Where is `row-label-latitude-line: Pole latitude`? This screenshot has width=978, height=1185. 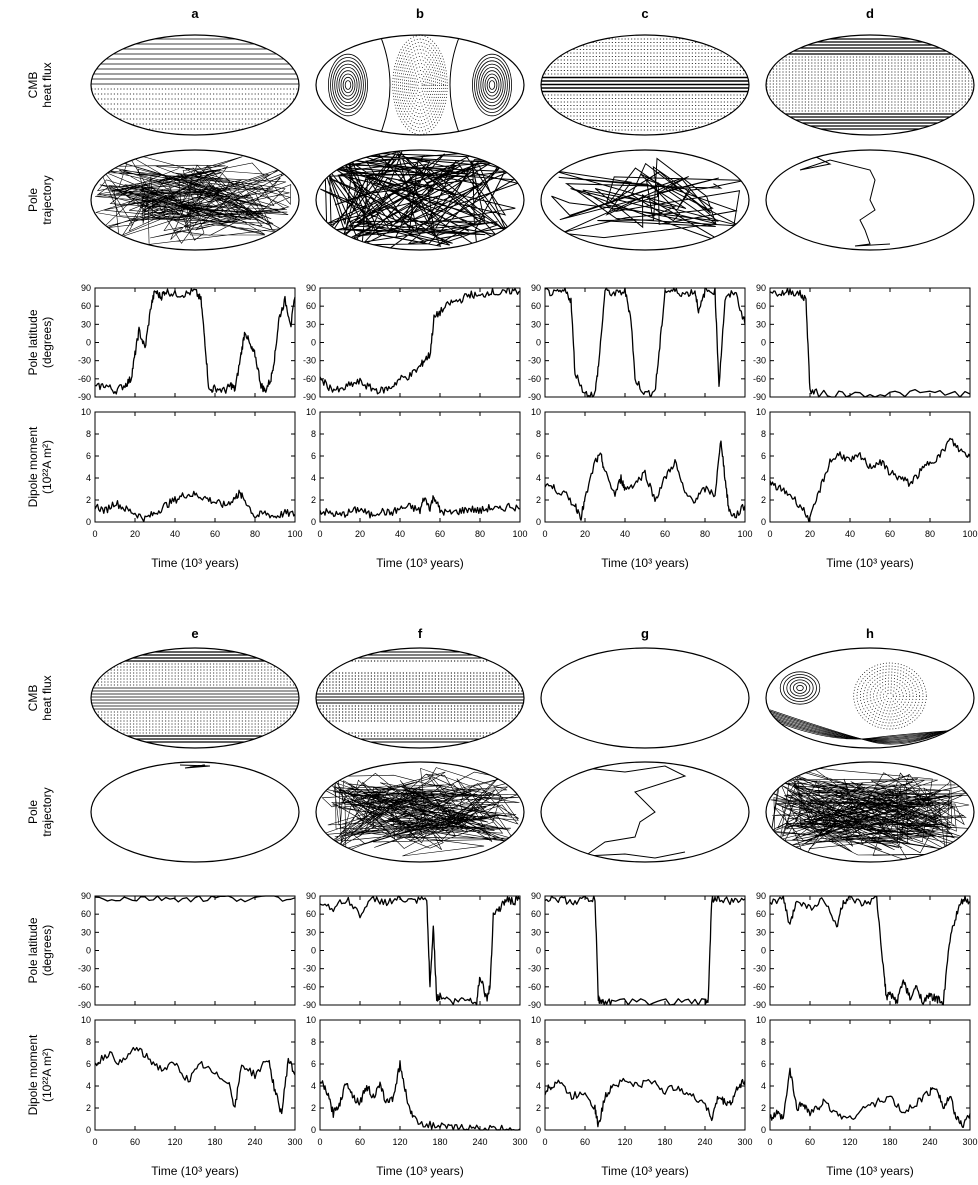 row-label-latitude-line: Pole latitude is located at coordinates (33, 342).